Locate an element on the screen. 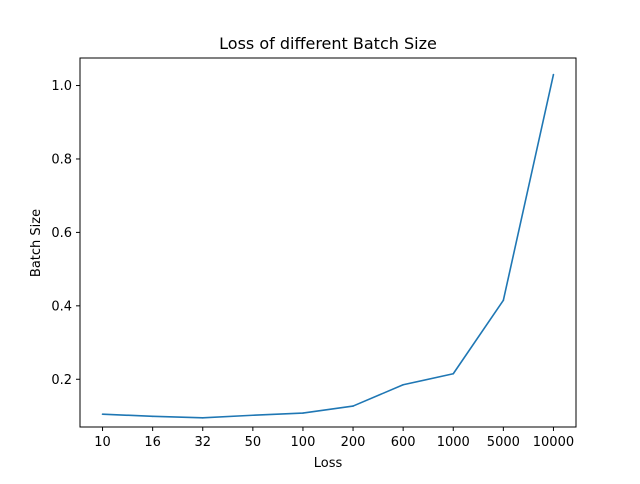  y-axis-label: Batch Size is located at coordinates (36, 243).